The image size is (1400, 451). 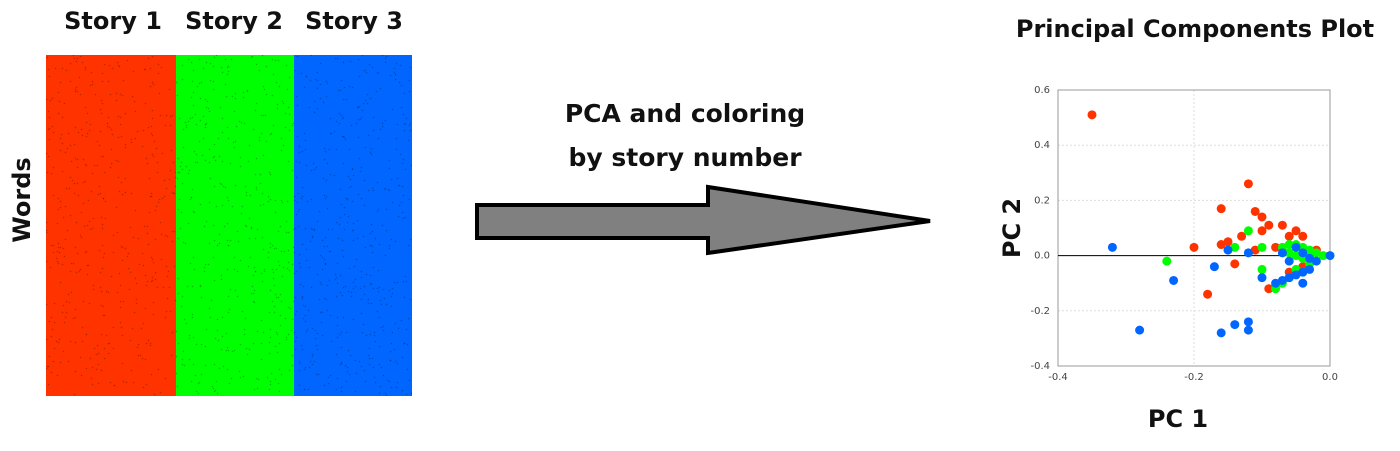 What do you see at coordinates (1042, 145) in the screenshot?
I see `y-tick-label: 0.4` at bounding box center [1042, 145].